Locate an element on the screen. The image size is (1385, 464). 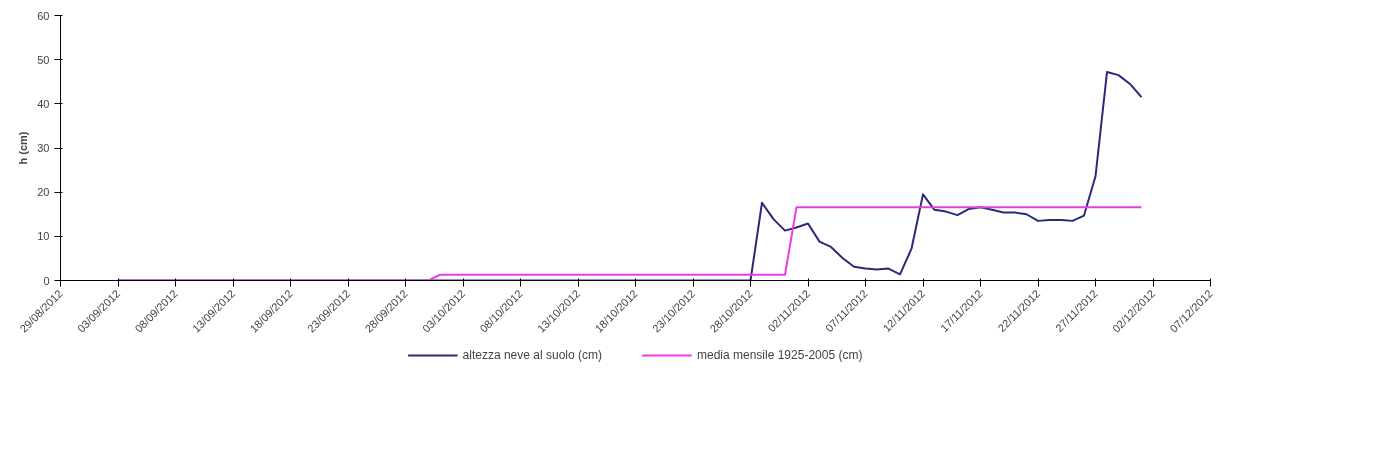
legend-label: altezza neve al suolo (cm) is located at coordinates (532, 355).